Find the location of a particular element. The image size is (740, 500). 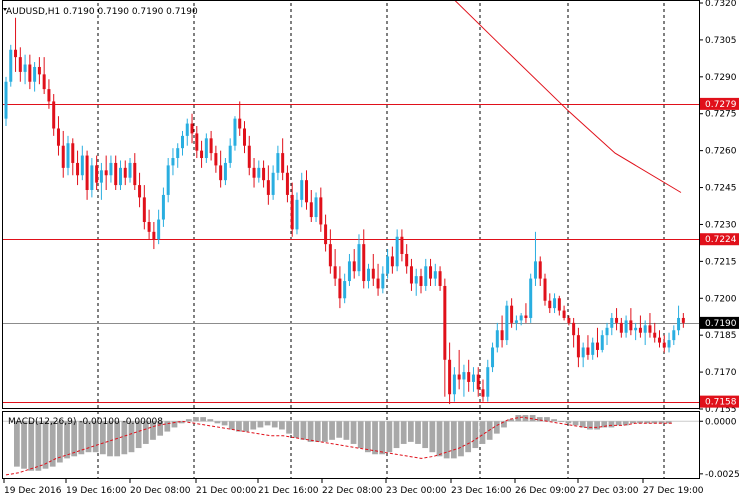

time-tick-label: 22 Dec 08:00 is located at coordinates (352, 491).